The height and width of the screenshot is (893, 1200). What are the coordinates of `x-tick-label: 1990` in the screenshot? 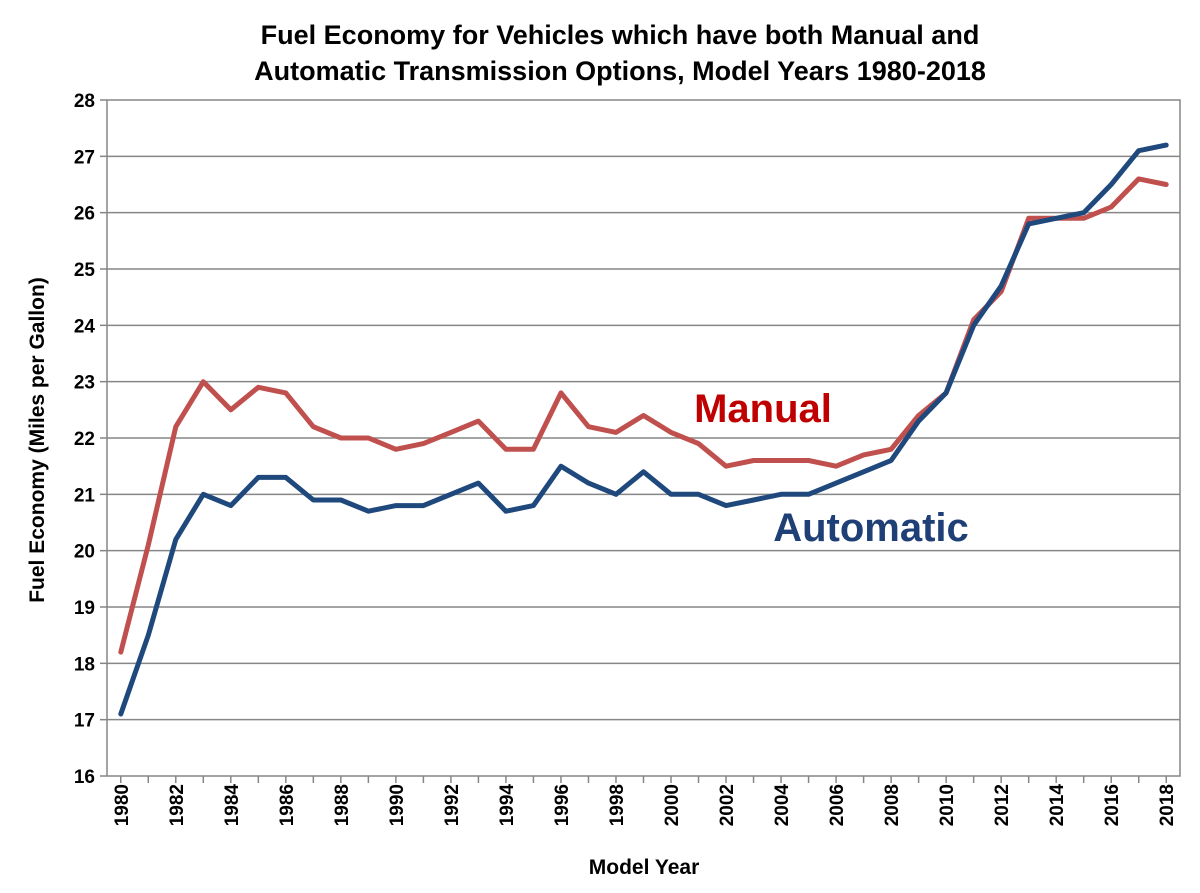 It's located at (397, 805).